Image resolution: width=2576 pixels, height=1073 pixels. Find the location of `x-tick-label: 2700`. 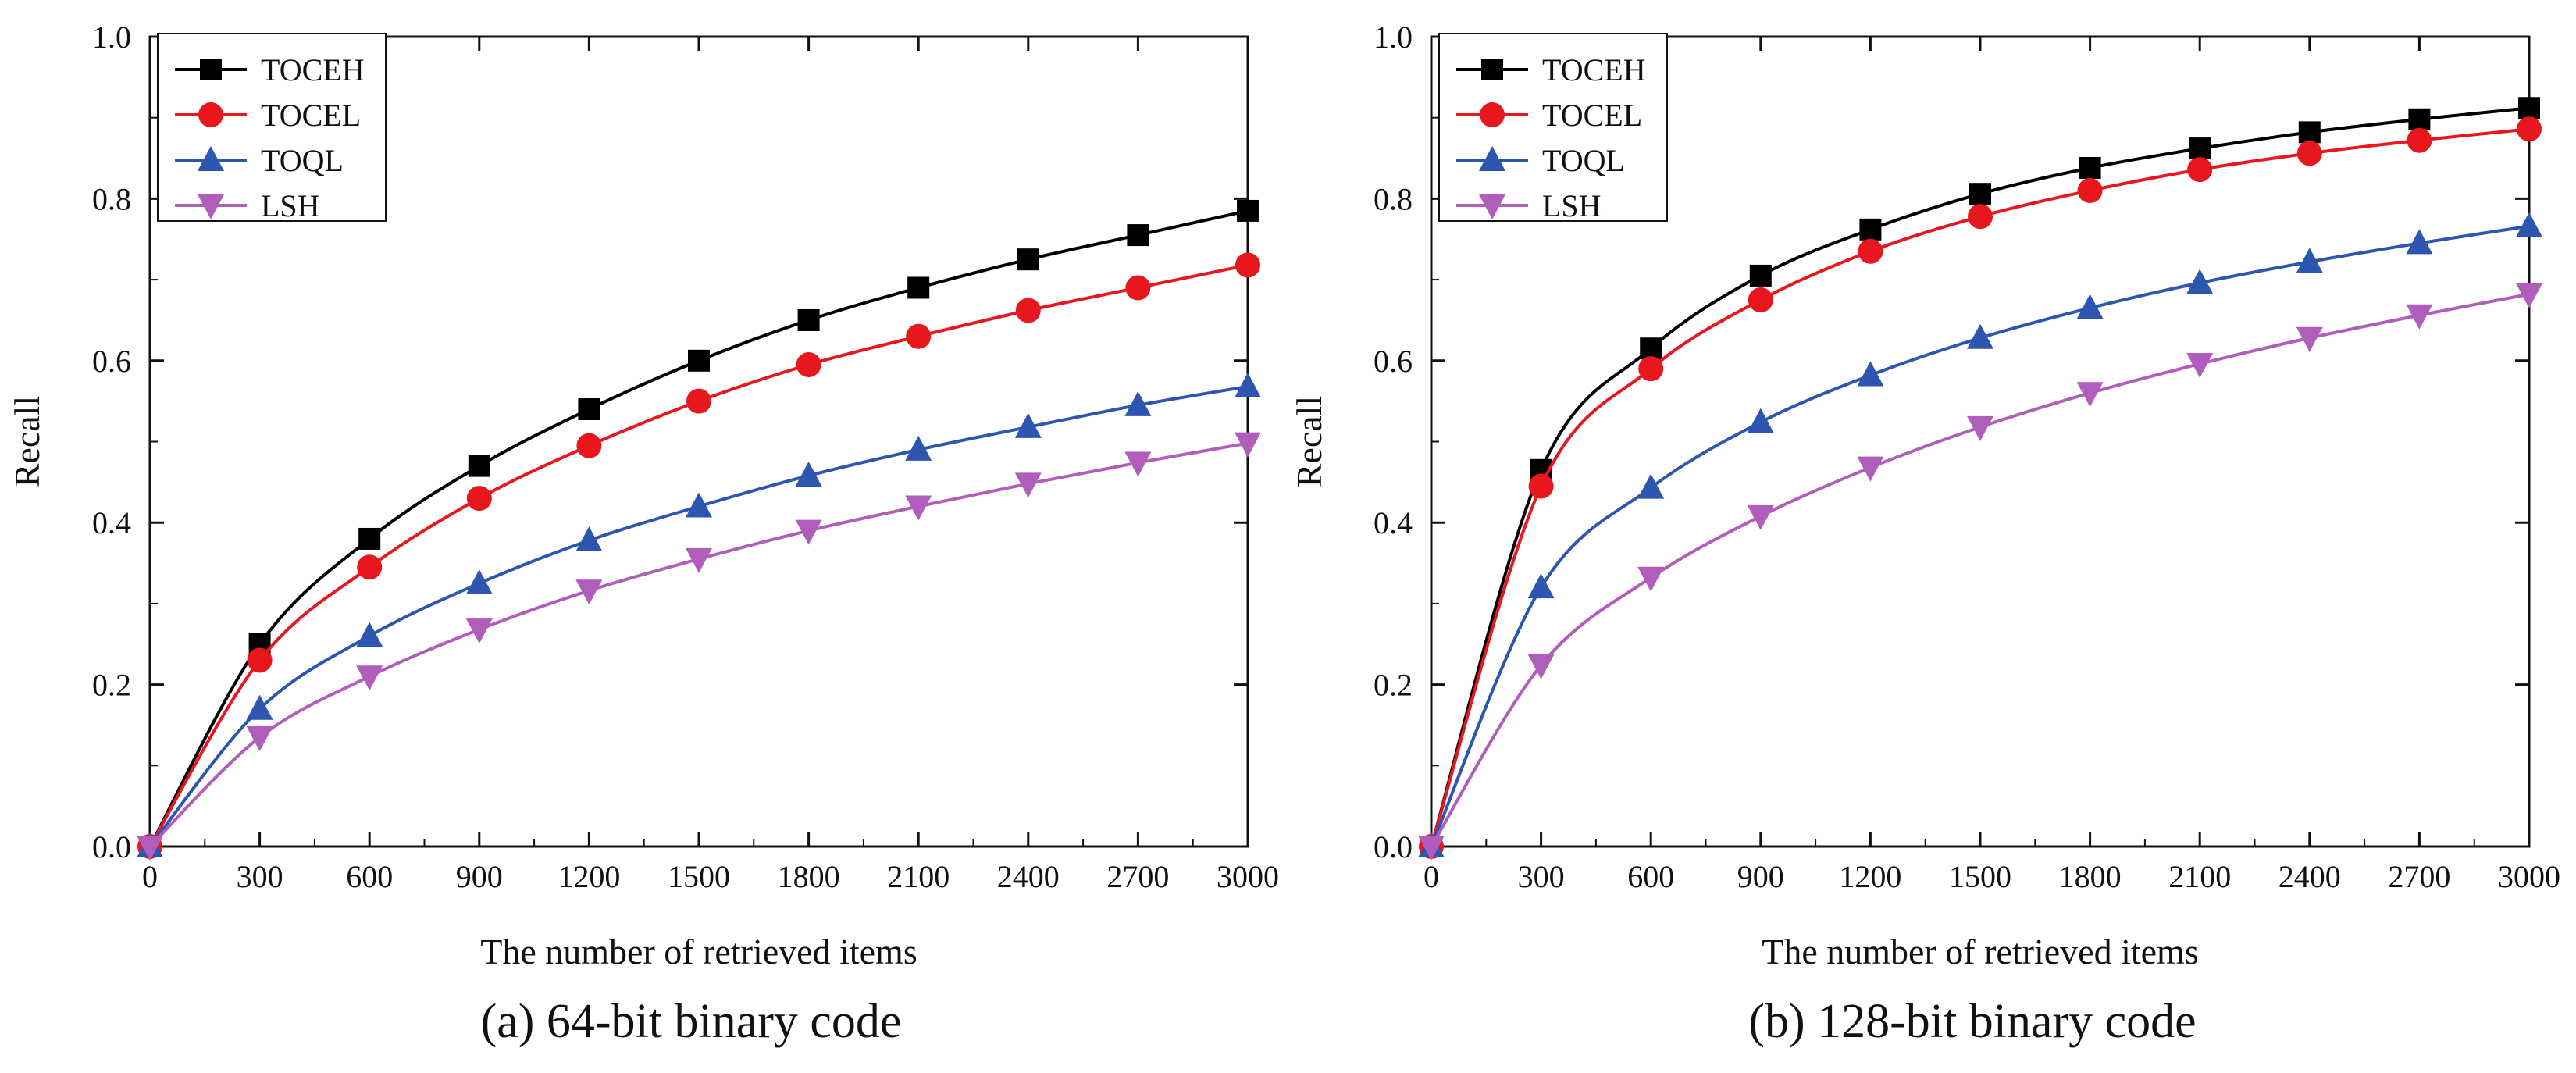

x-tick-label: 2700 is located at coordinates (1137, 876).